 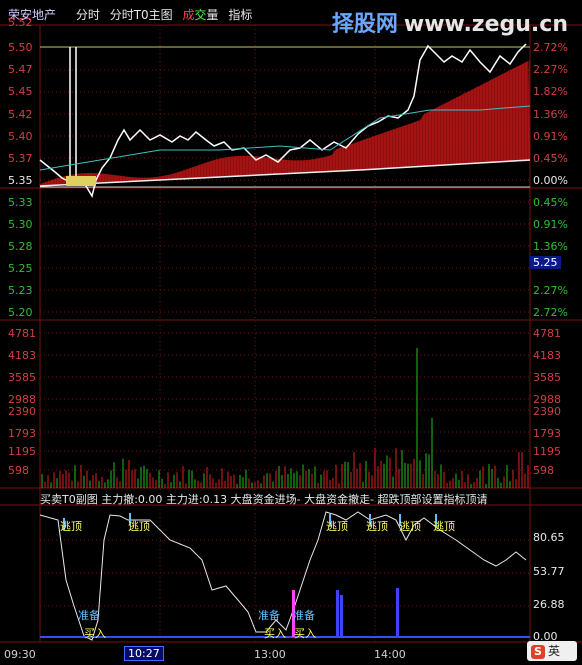 What do you see at coordinates (32, 15) in the screenshot?
I see `stock-name: 荣安地产` at bounding box center [32, 15].